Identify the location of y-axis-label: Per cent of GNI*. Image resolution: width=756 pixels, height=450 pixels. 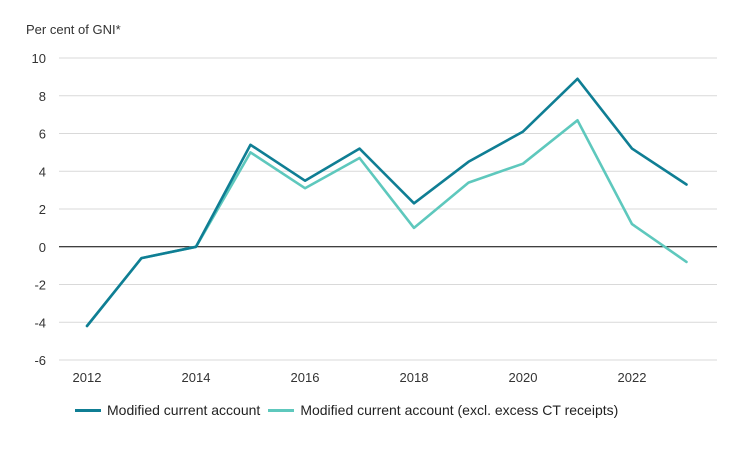
(73, 29).